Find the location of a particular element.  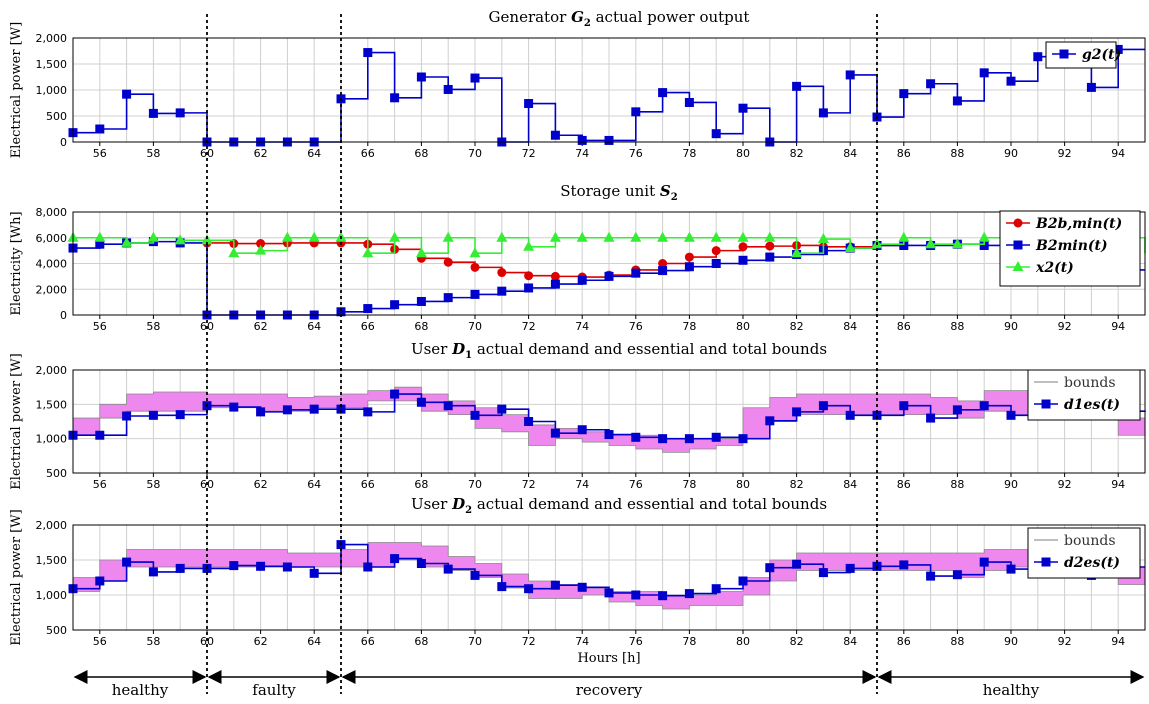

y-tick-label: 1,000 is located at coordinates (52, 439).